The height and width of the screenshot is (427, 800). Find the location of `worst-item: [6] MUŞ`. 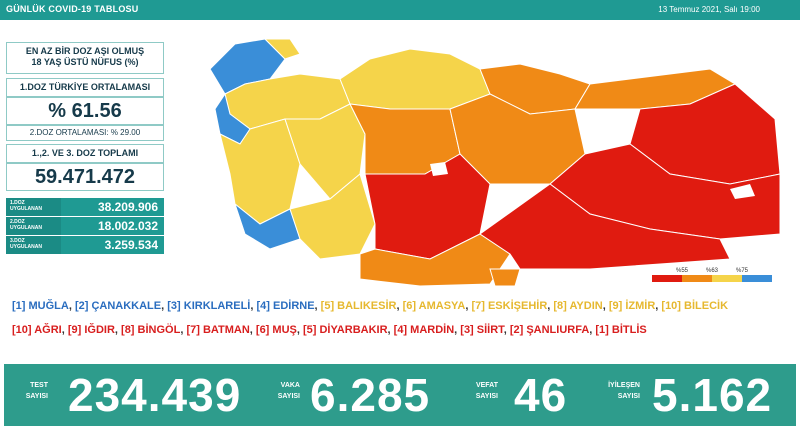

worst-item: [6] MUŞ is located at coordinates (276, 330).